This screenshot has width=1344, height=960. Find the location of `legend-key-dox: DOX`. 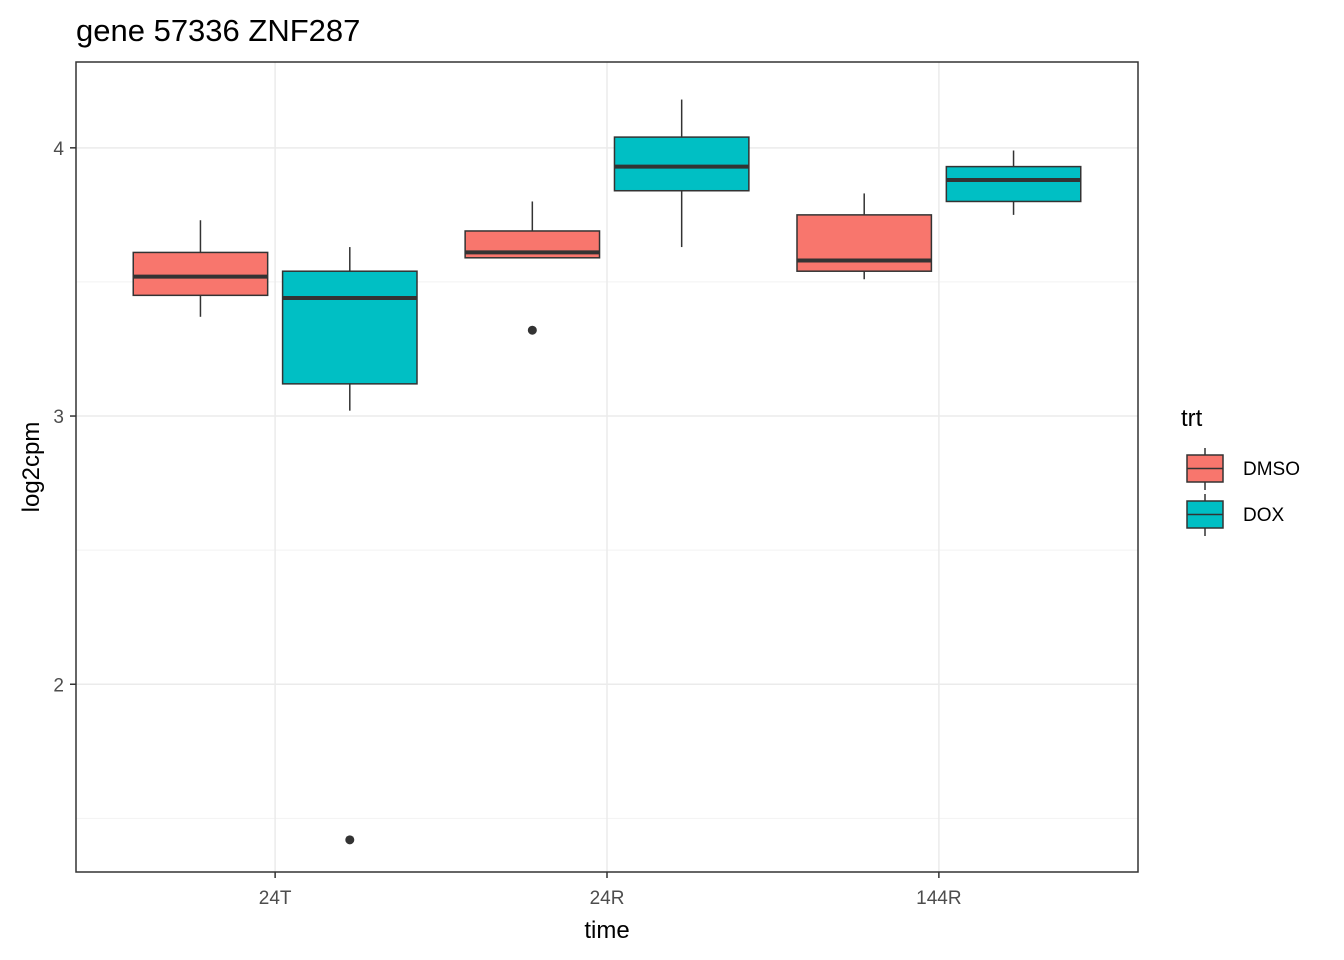

legend-key-dox: DOX is located at coordinates (1235, 515).